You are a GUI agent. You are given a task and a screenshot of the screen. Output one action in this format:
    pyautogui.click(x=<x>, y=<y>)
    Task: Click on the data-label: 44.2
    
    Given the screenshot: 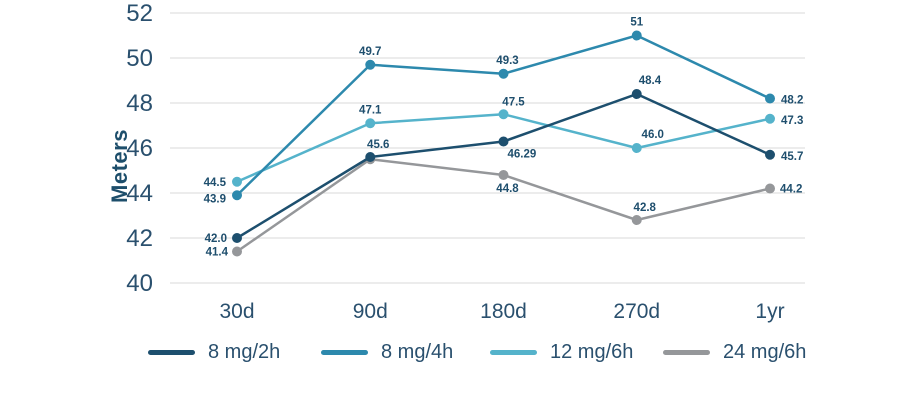 What is the action you would take?
    pyautogui.click(x=791, y=190)
    